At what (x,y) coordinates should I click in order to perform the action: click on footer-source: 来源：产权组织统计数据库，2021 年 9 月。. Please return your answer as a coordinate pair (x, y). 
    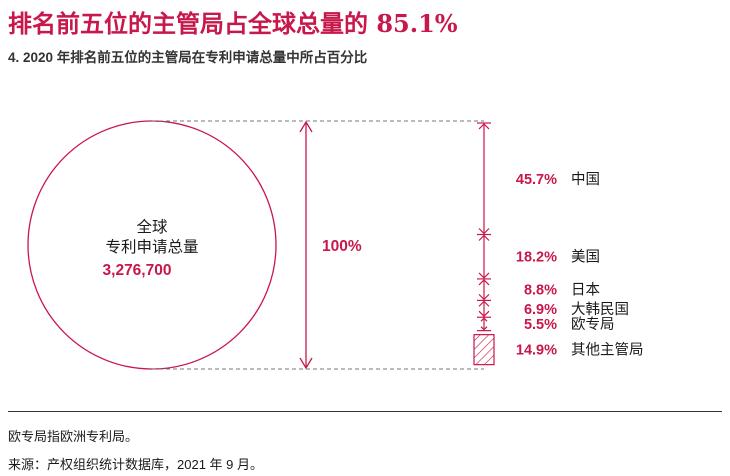
    Looking at the image, I should click on (135, 464).